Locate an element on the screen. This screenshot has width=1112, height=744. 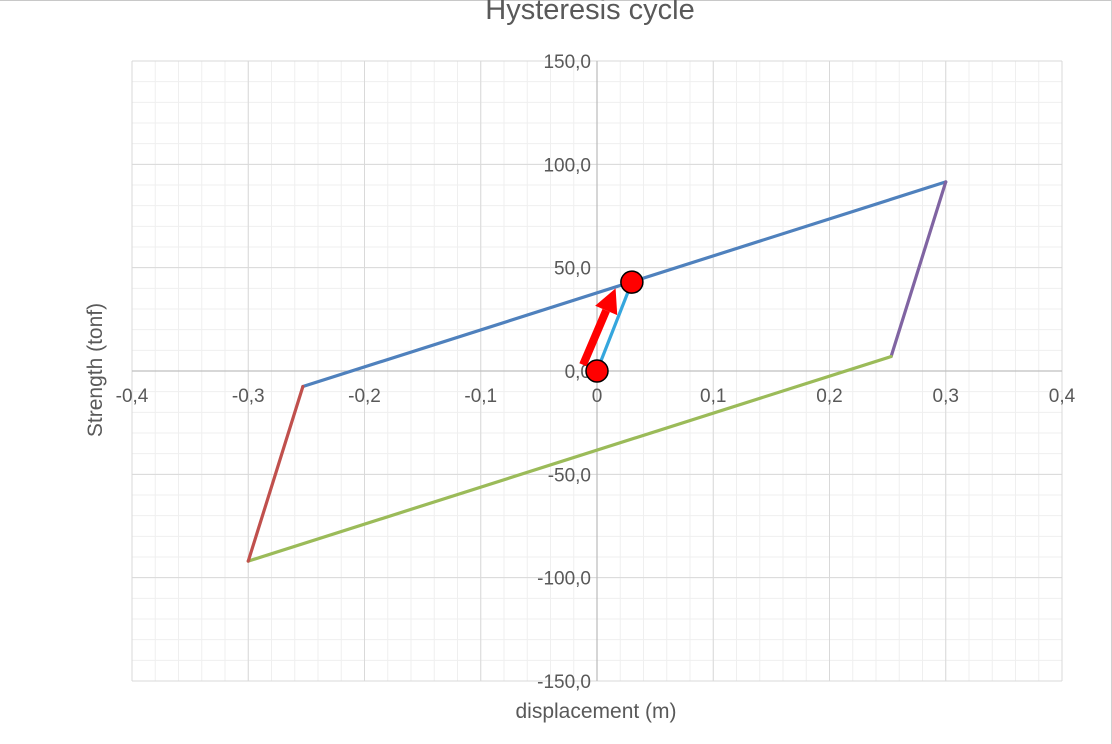
y-tick-label: 150,0 is located at coordinates (567, 62).